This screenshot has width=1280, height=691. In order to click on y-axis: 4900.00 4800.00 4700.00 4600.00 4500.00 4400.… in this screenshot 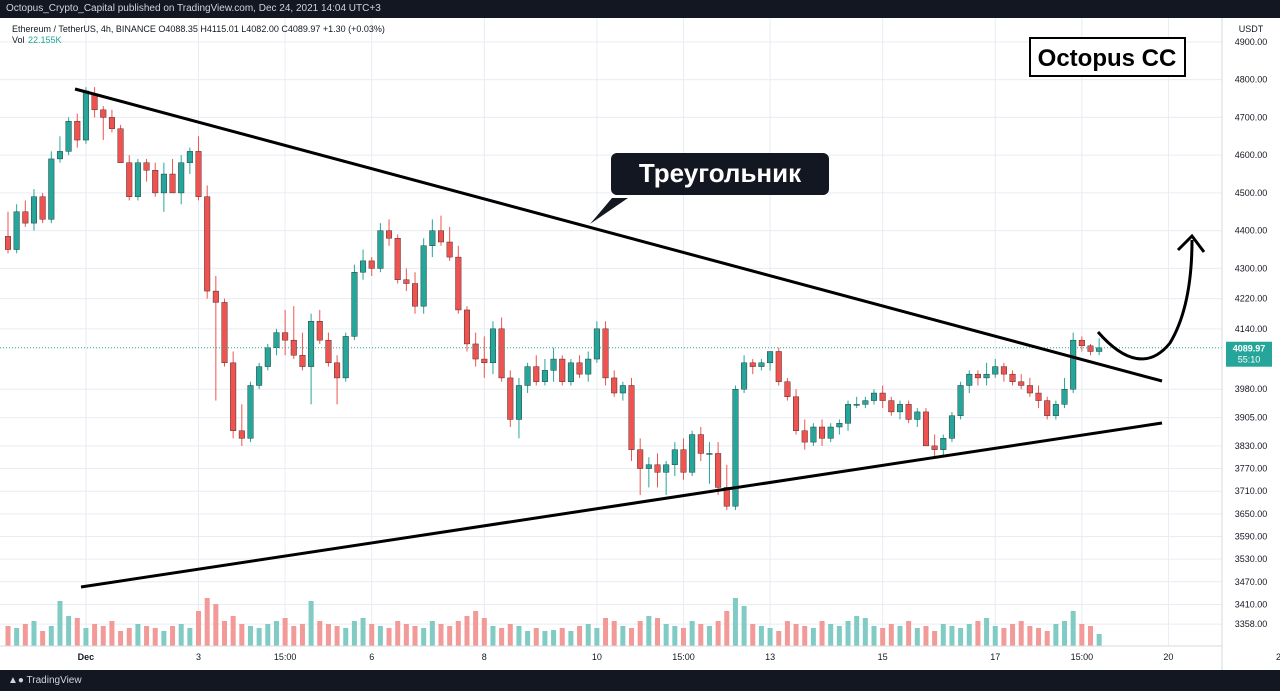, I will do `click(1251, 333)`.